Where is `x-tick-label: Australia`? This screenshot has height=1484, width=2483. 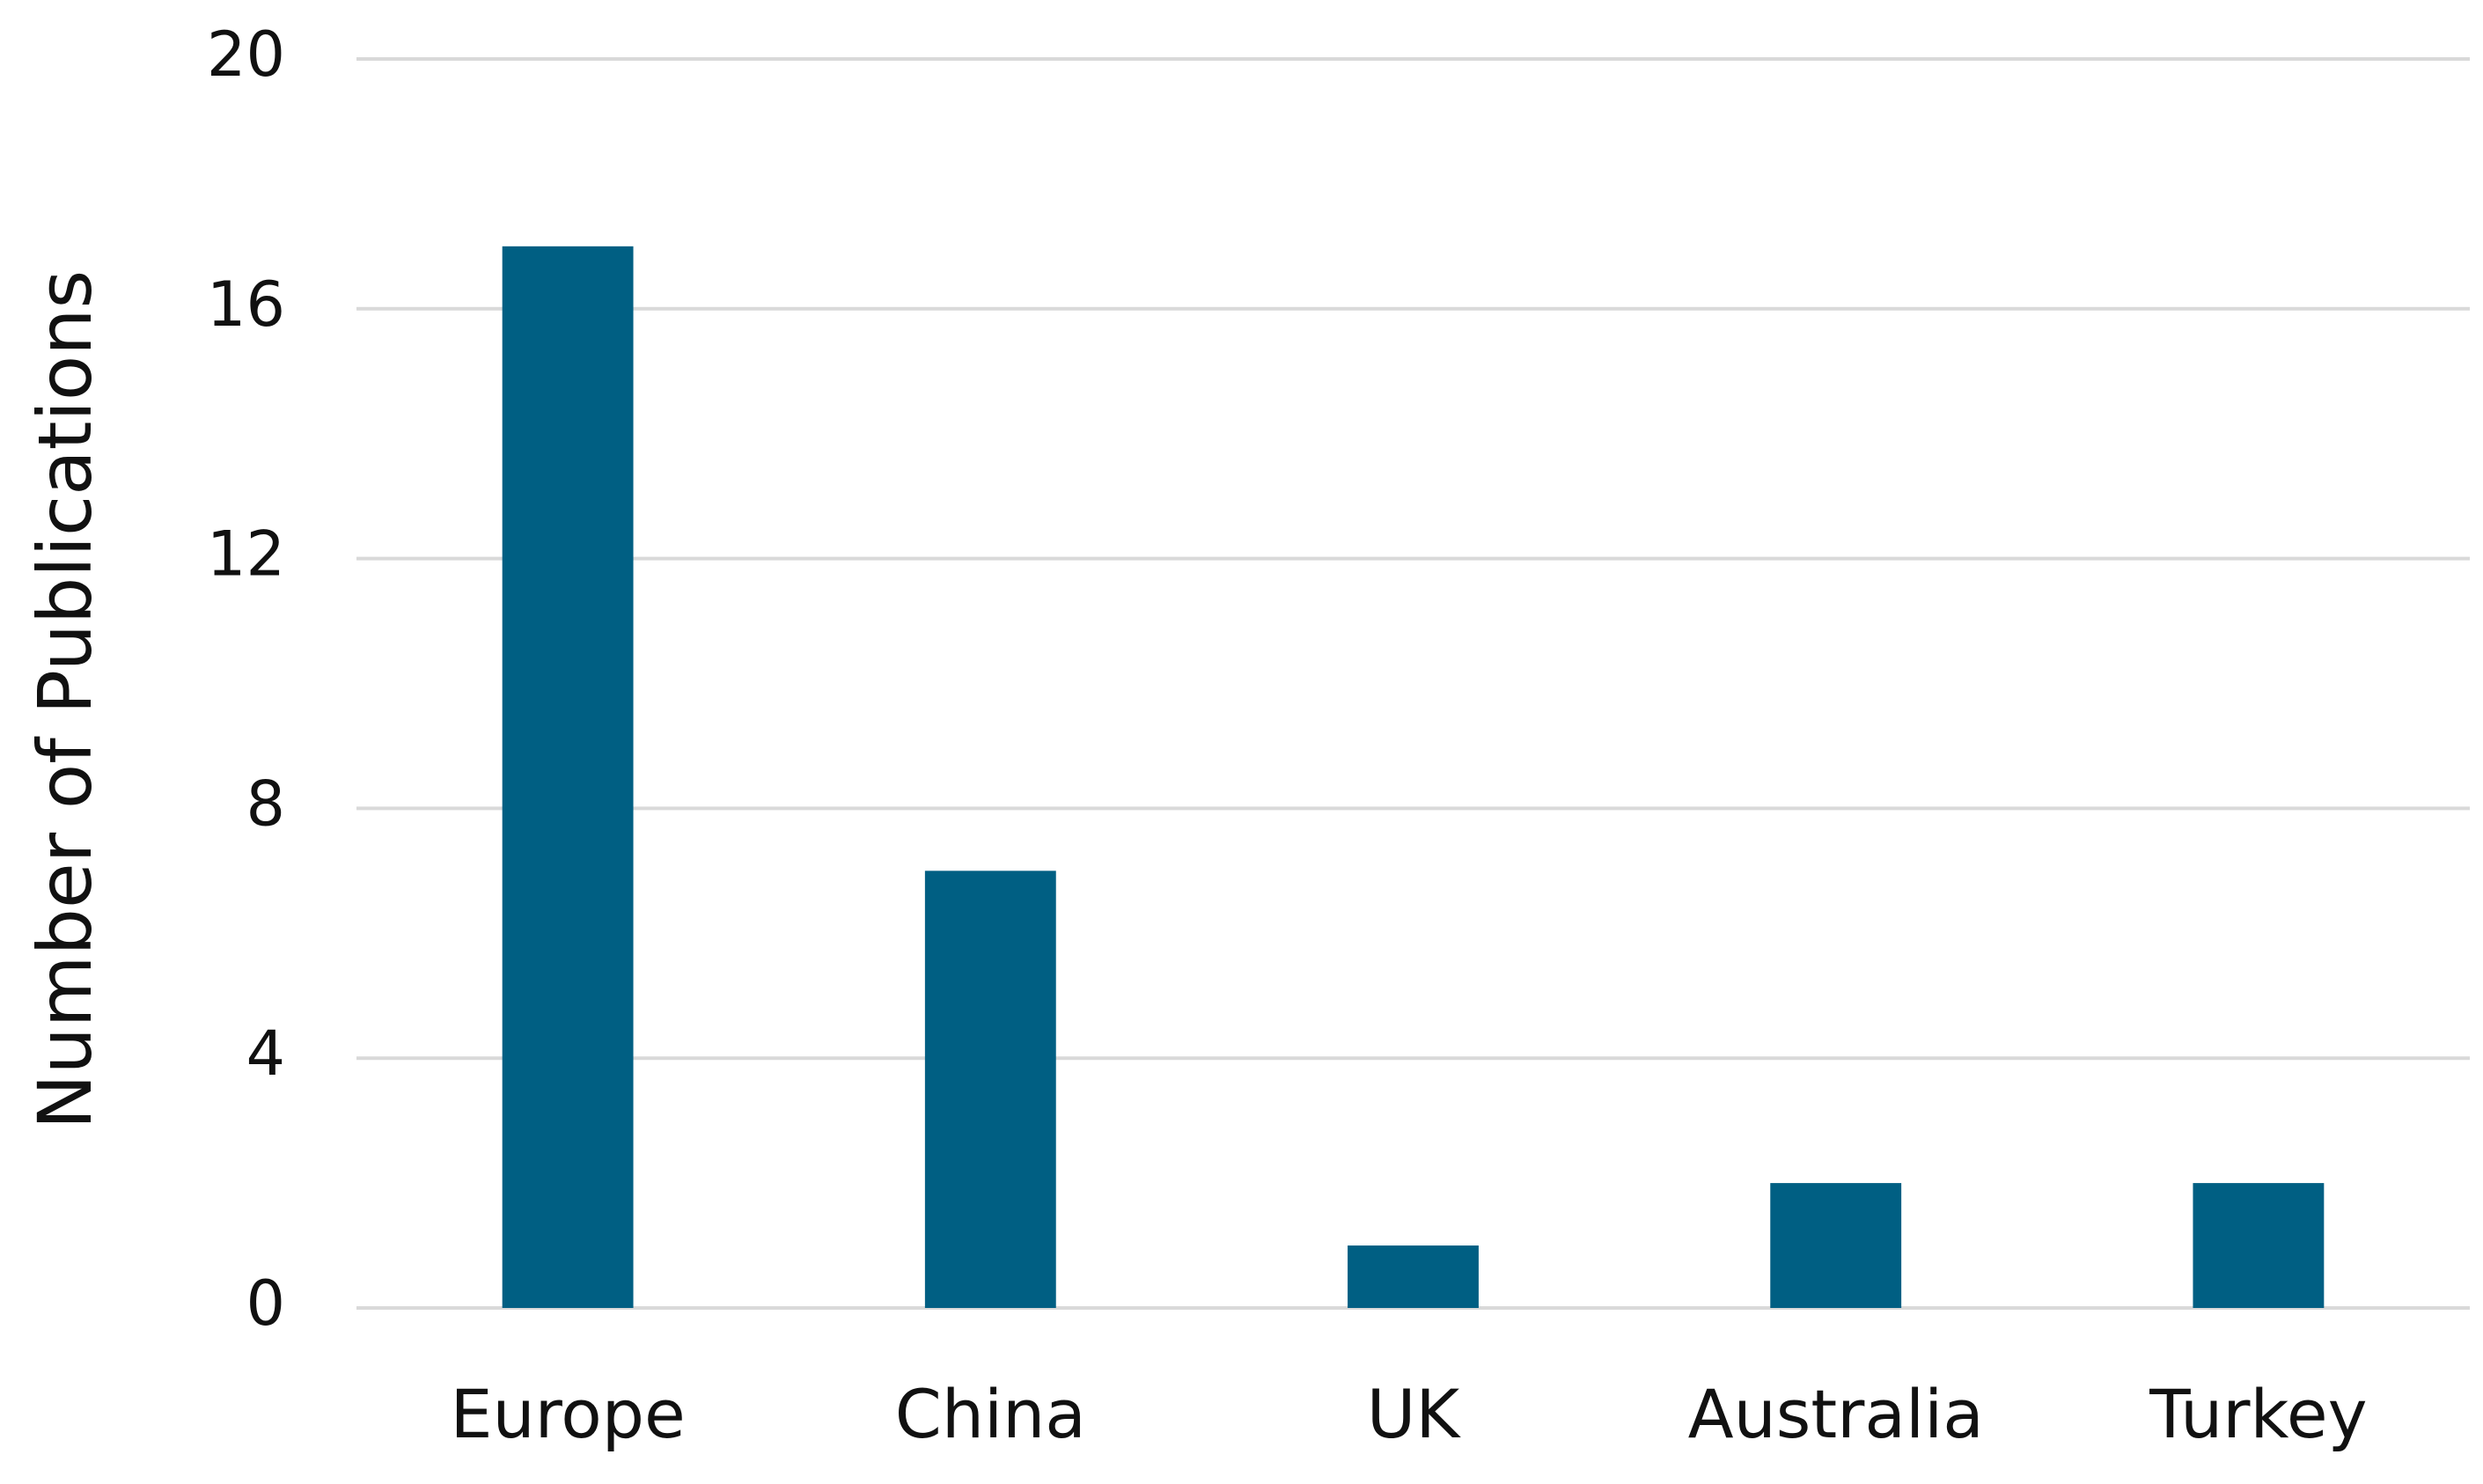 x-tick-label: Australia is located at coordinates (1836, 1414).